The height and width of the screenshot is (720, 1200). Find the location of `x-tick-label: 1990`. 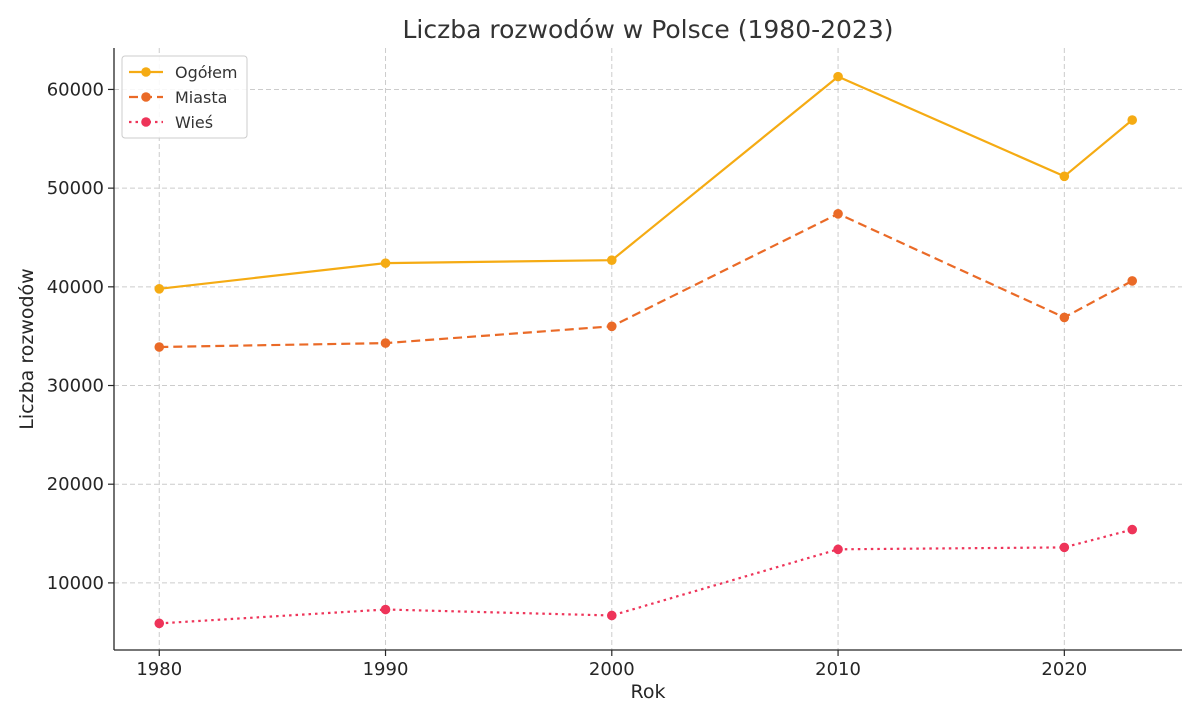

x-tick-label: 1990 is located at coordinates (386, 669).